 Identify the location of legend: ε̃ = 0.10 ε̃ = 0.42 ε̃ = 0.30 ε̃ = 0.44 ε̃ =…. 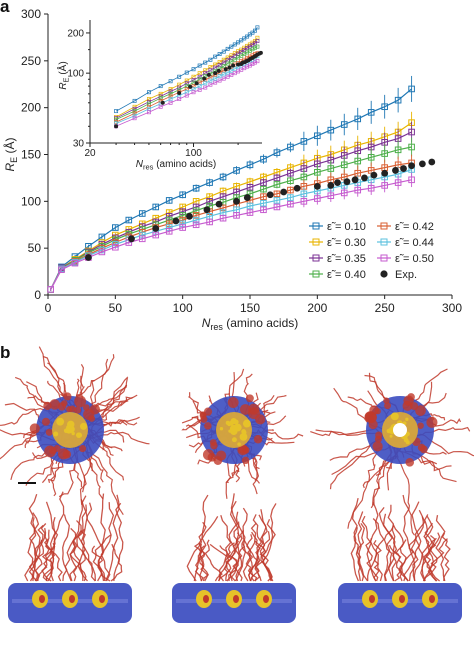
(371, 251).